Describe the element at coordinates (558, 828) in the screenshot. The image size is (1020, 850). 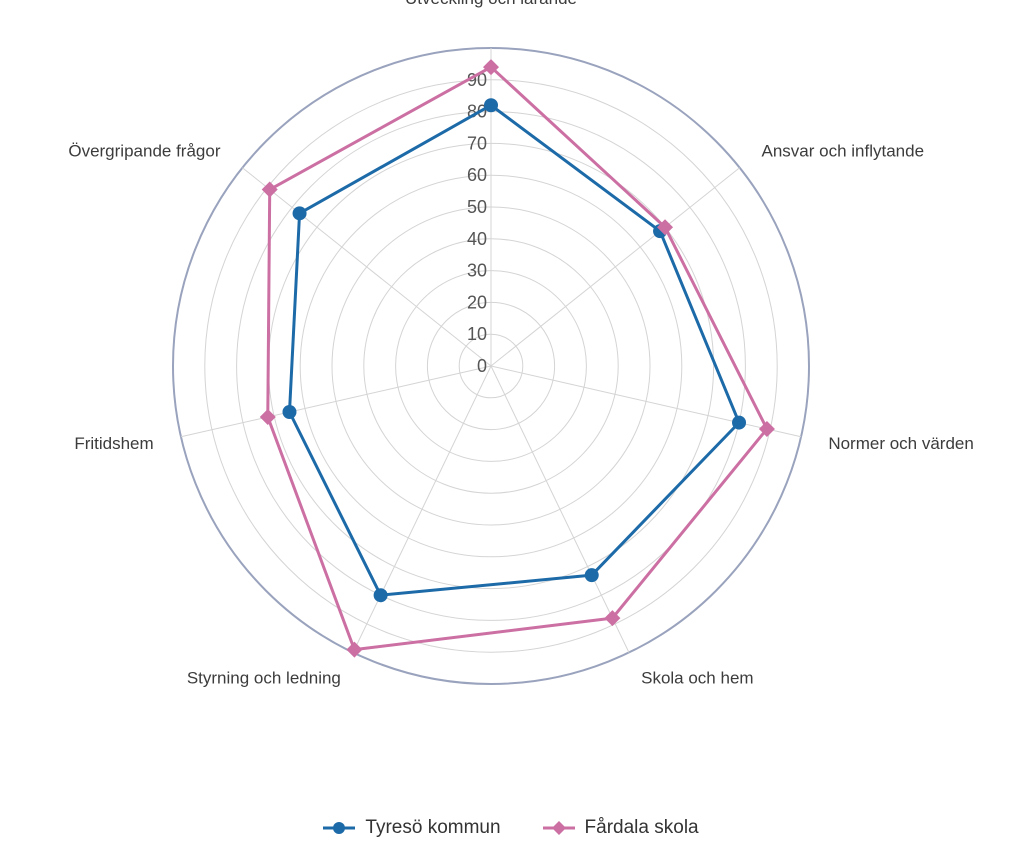
I see `legend-marker-diamond-icon` at that location.